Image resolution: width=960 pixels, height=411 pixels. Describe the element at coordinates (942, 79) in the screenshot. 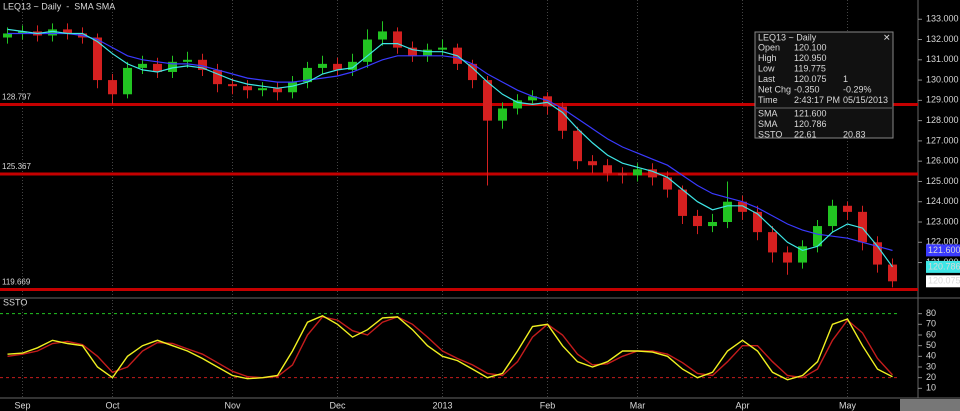

I see `y-tick-label: 130.000` at that location.